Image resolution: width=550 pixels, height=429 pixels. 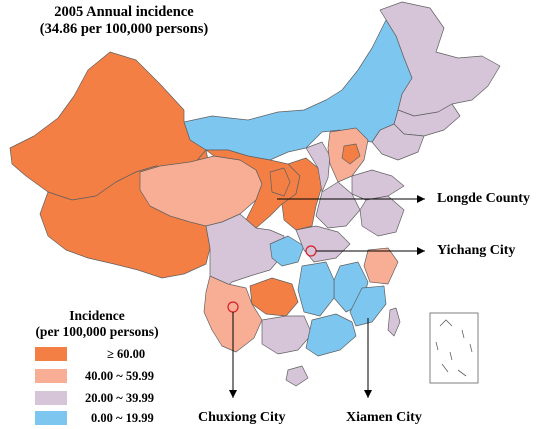 What do you see at coordinates (97, 331) in the screenshot?
I see `legend-subtitle: (per 100,000 persons)` at bounding box center [97, 331].